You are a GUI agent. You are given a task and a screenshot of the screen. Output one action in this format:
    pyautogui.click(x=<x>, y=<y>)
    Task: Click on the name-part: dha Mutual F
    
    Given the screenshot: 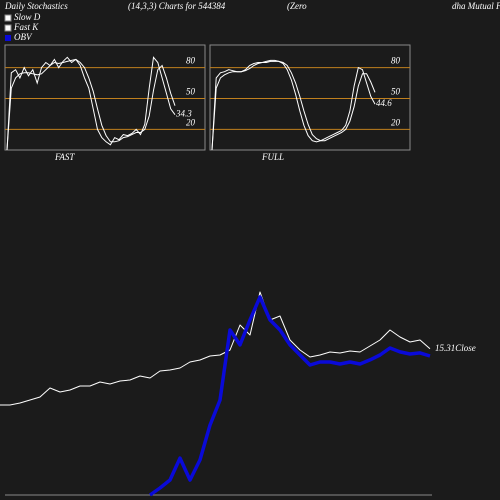 What is the action you would take?
    pyautogui.click(x=476, y=6)
    